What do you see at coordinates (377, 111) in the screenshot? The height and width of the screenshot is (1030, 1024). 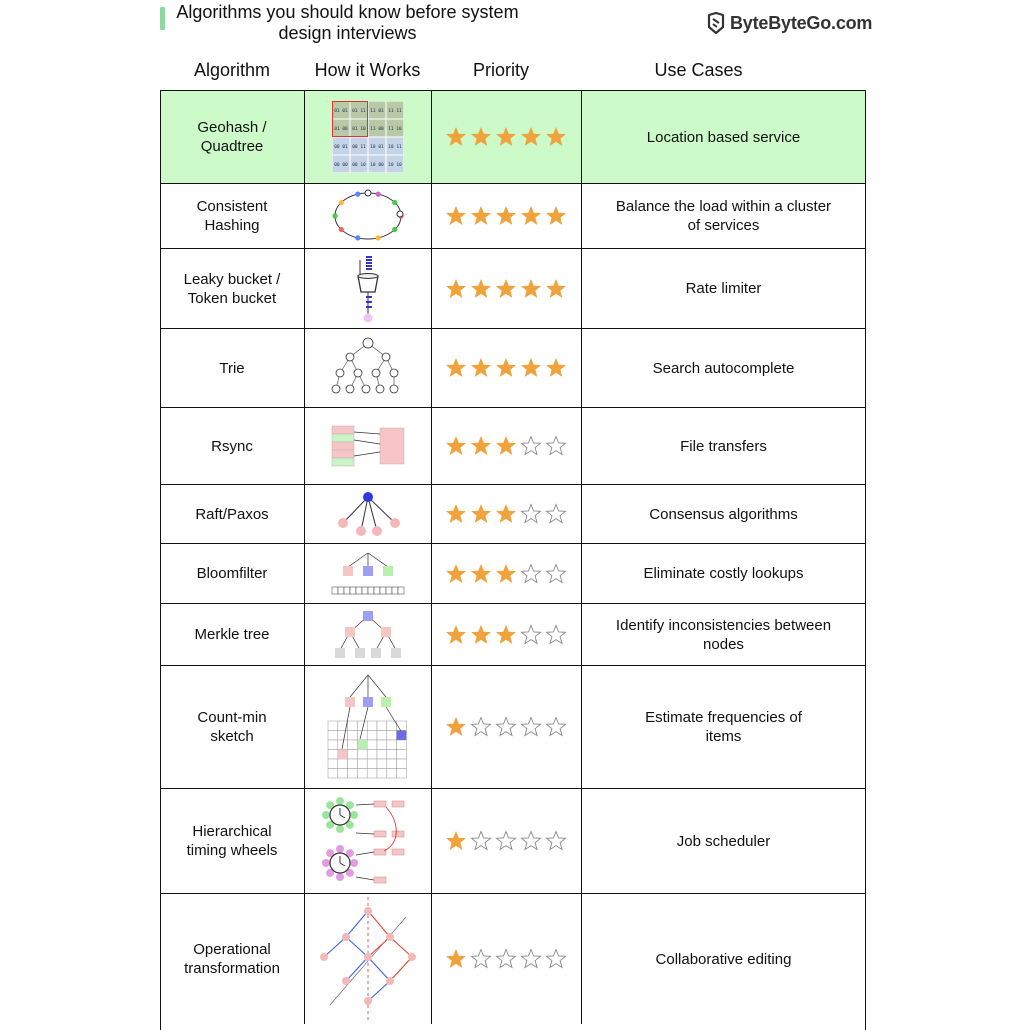 I see `svg-text: 11 01` at bounding box center [377, 111].